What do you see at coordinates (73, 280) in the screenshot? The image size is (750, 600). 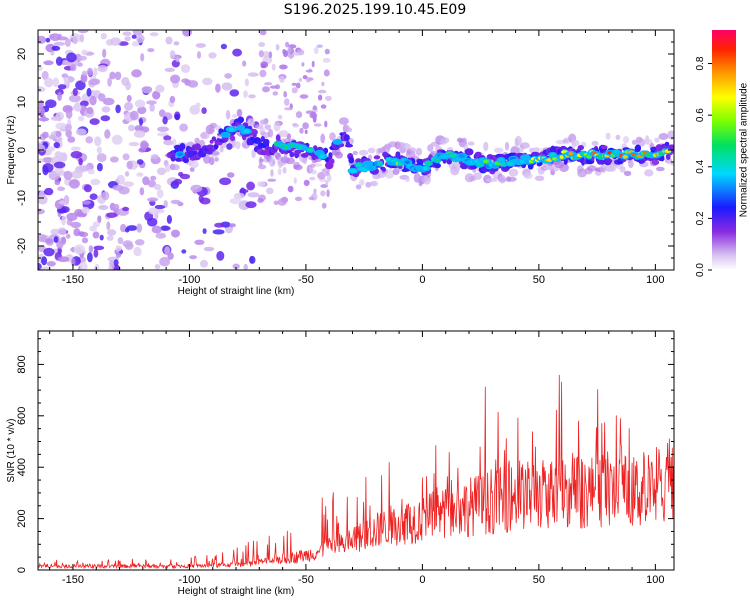 I see `top-xtick-label: -150` at bounding box center [73, 280].